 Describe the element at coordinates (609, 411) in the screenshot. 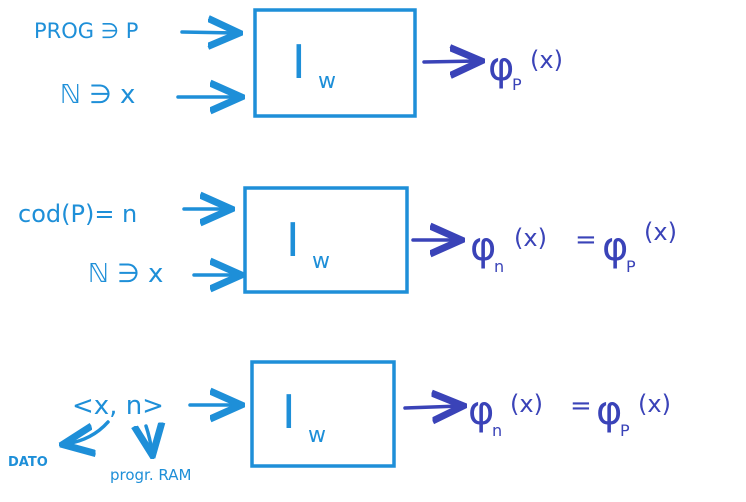

I see `output2-phi-3: φ` at that location.